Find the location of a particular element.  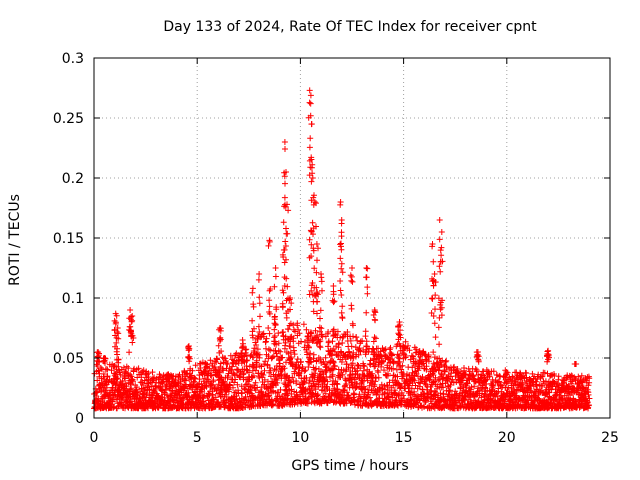

x-tick-label: 25 is located at coordinates (610, 438).